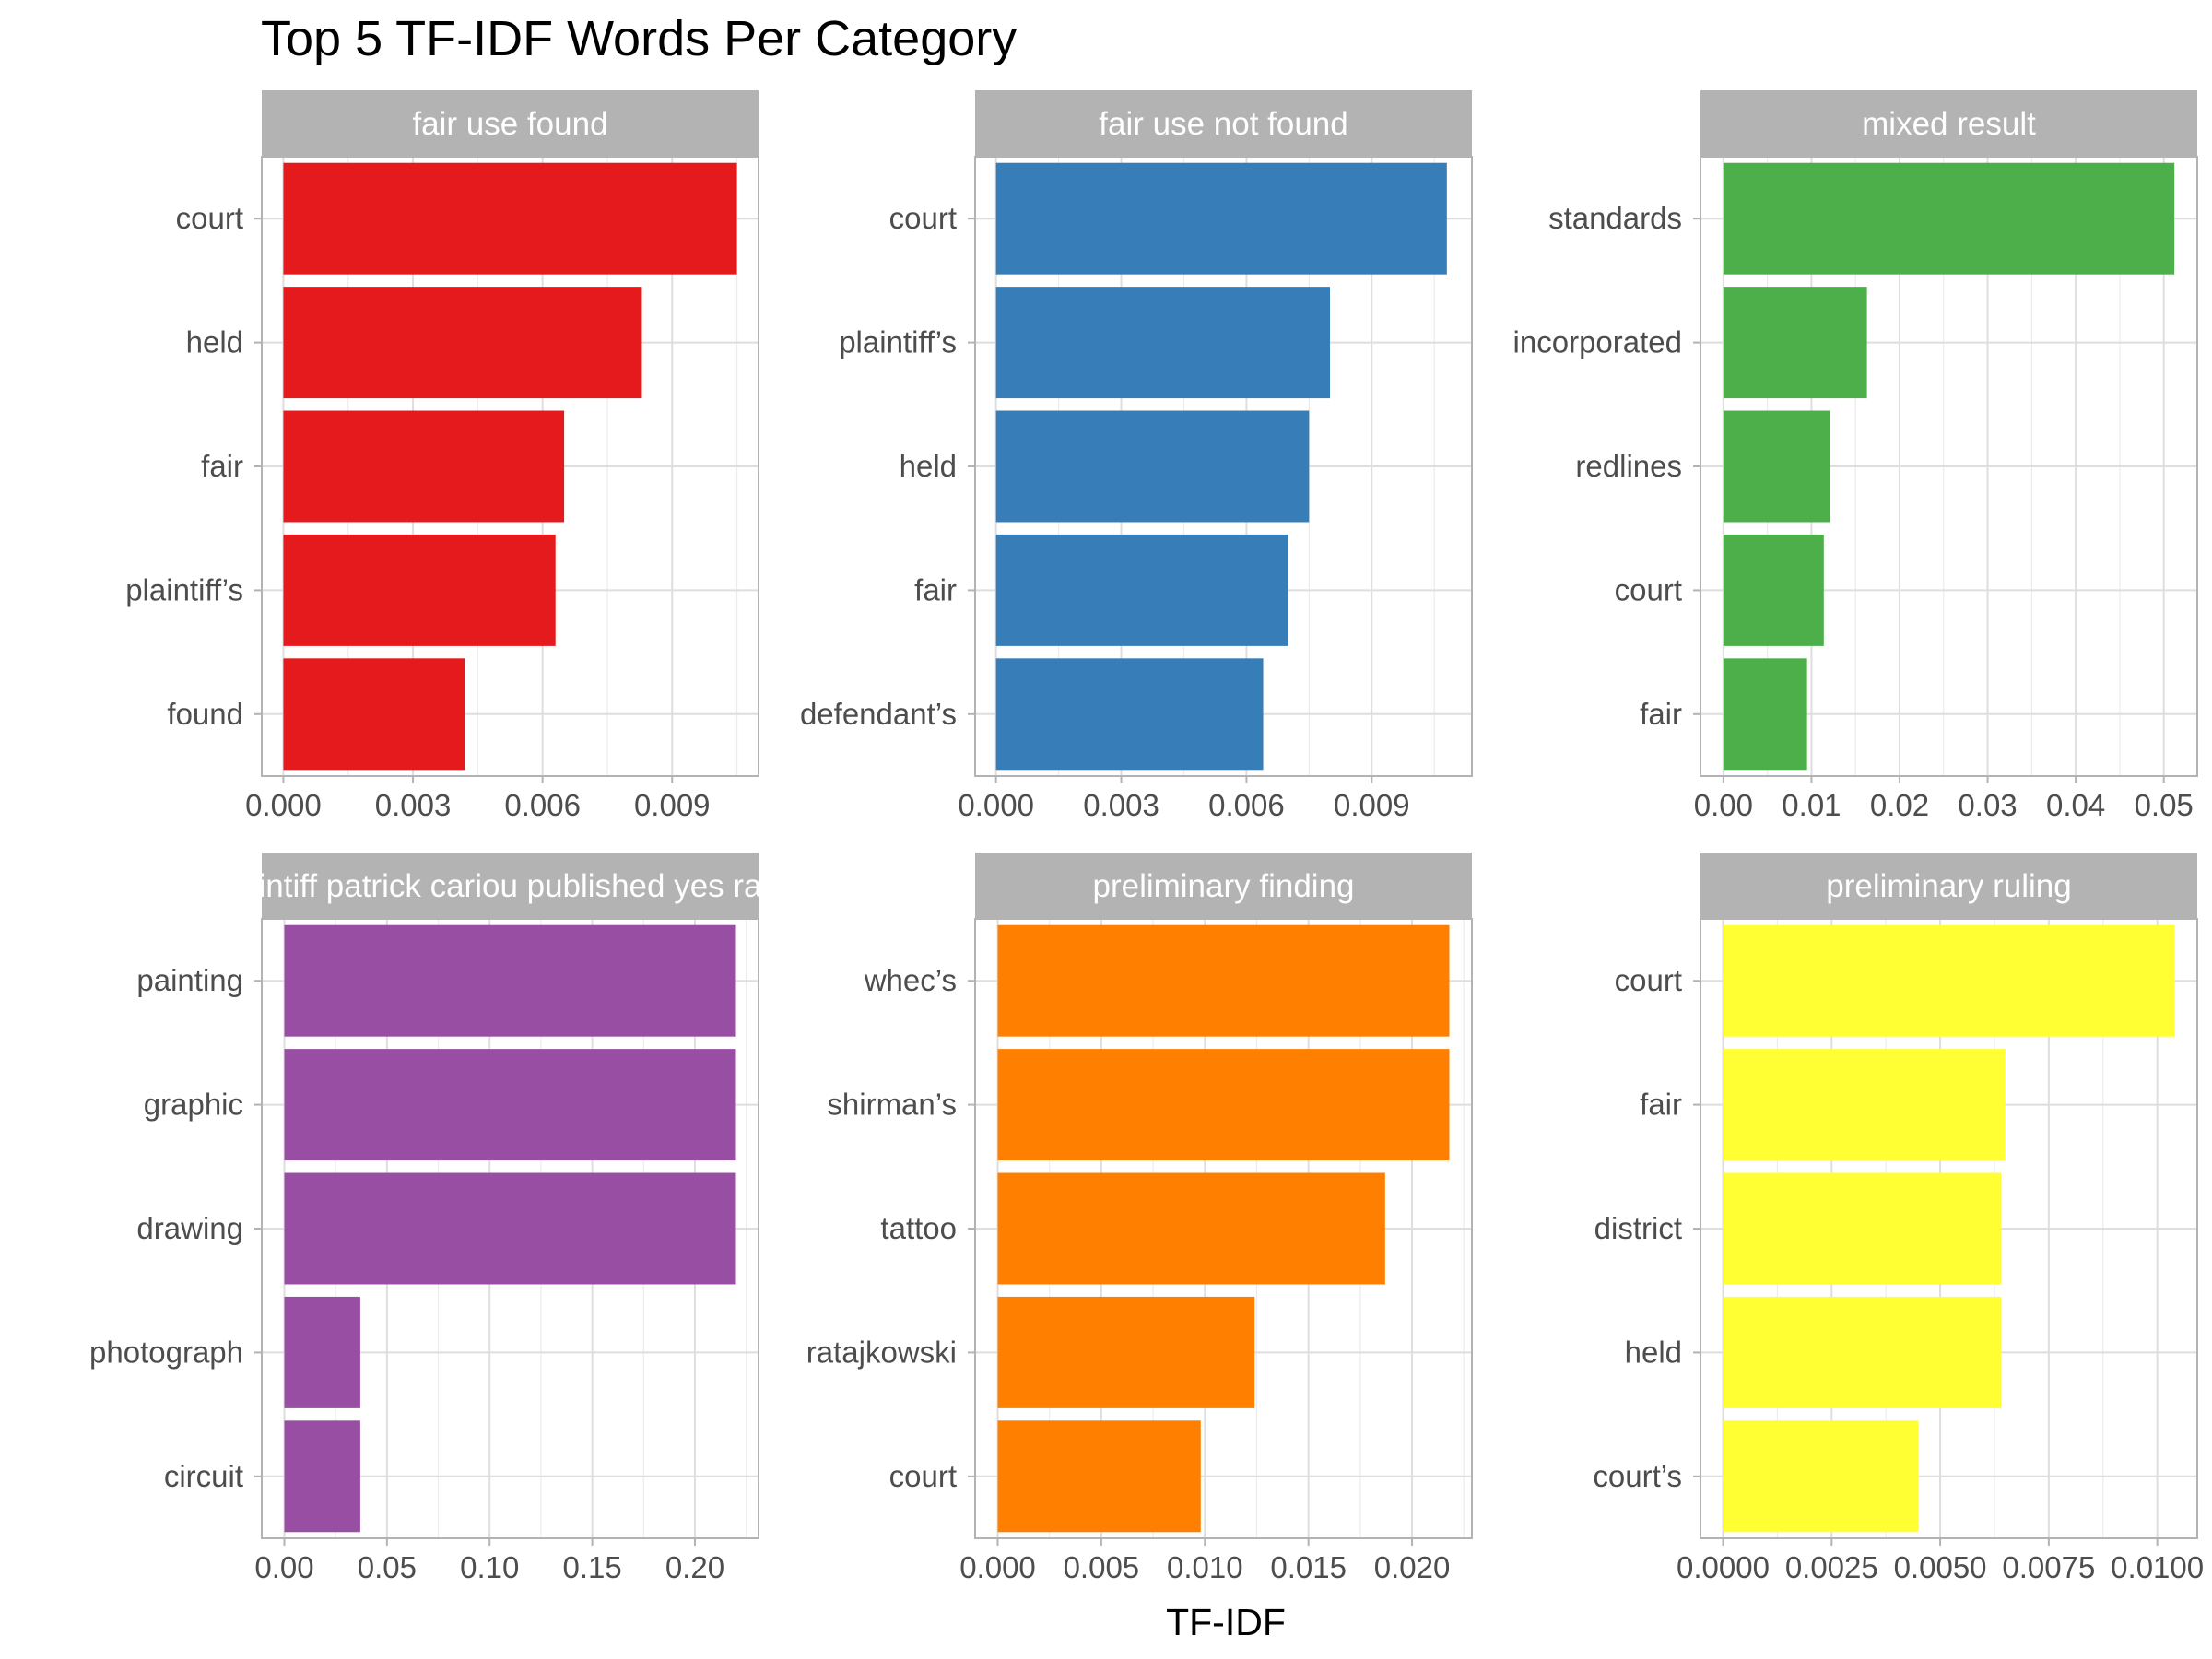  Describe the element at coordinates (892, 1105) in the screenshot. I see `category-label: shirman’s` at that location.